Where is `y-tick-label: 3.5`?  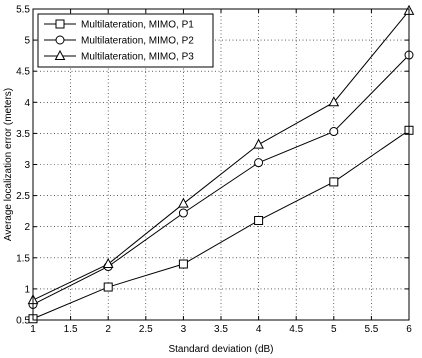
y-tick-label: 3.5 is located at coordinates (23, 134).